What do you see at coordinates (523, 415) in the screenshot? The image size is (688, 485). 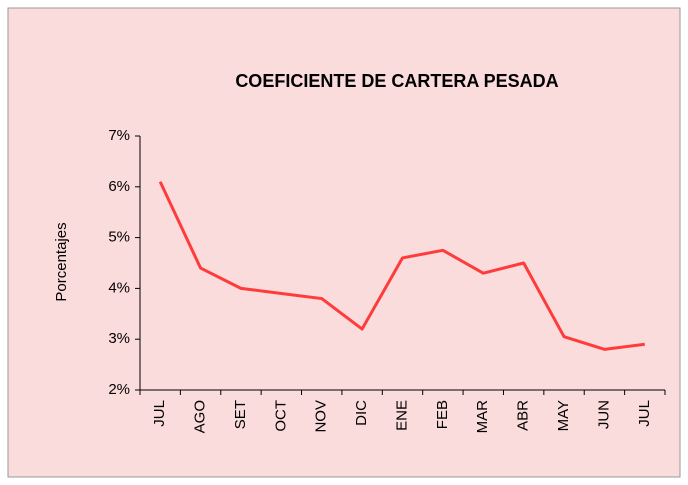 I see `x-tick-label: ABR` at bounding box center [523, 415].